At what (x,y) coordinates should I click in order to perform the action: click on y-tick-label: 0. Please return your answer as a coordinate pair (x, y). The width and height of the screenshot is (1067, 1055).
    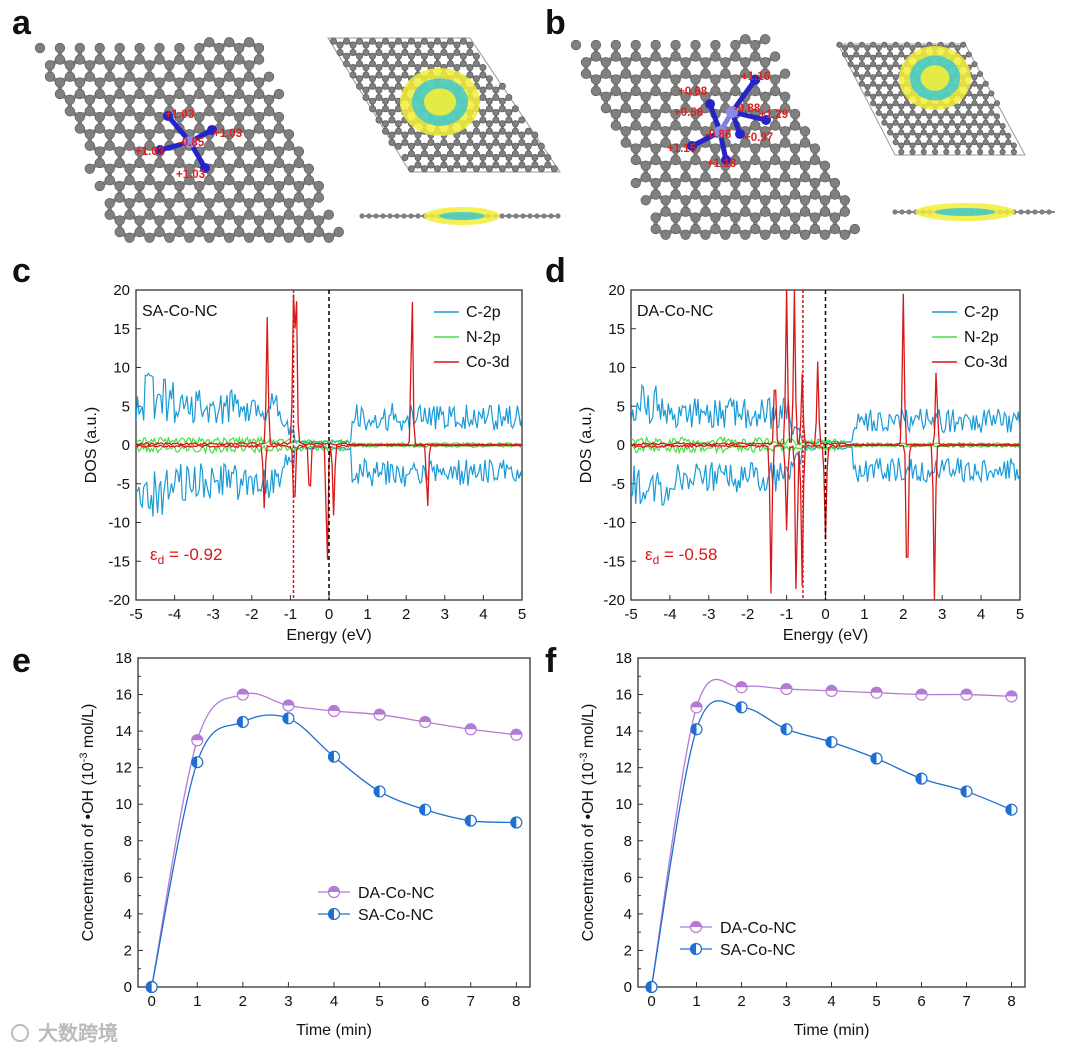
    Looking at the image, I should click on (126, 445).